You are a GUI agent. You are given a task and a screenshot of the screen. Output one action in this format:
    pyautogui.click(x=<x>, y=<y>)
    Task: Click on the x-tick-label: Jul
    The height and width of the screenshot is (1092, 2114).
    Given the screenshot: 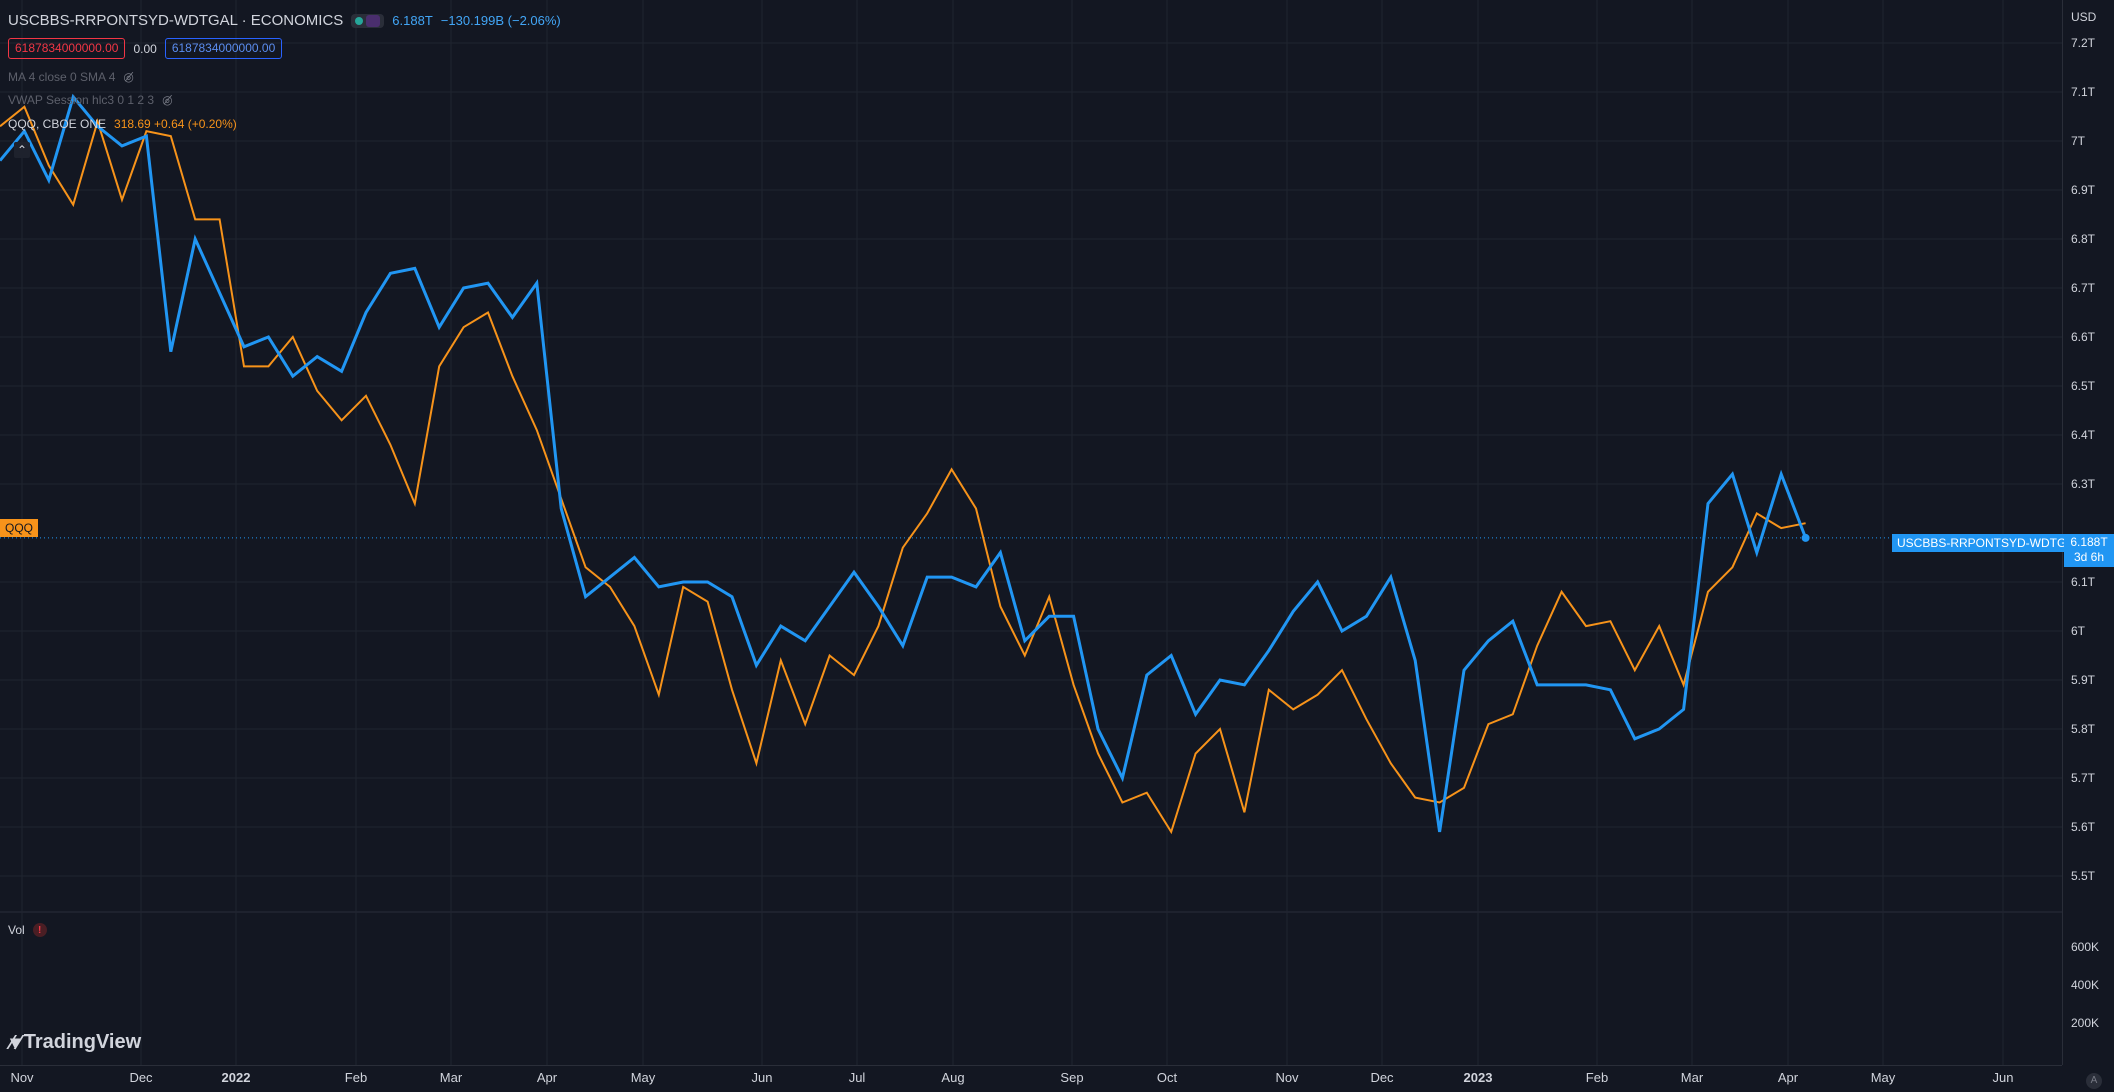 What is the action you would take?
    pyautogui.click(x=857, y=1077)
    